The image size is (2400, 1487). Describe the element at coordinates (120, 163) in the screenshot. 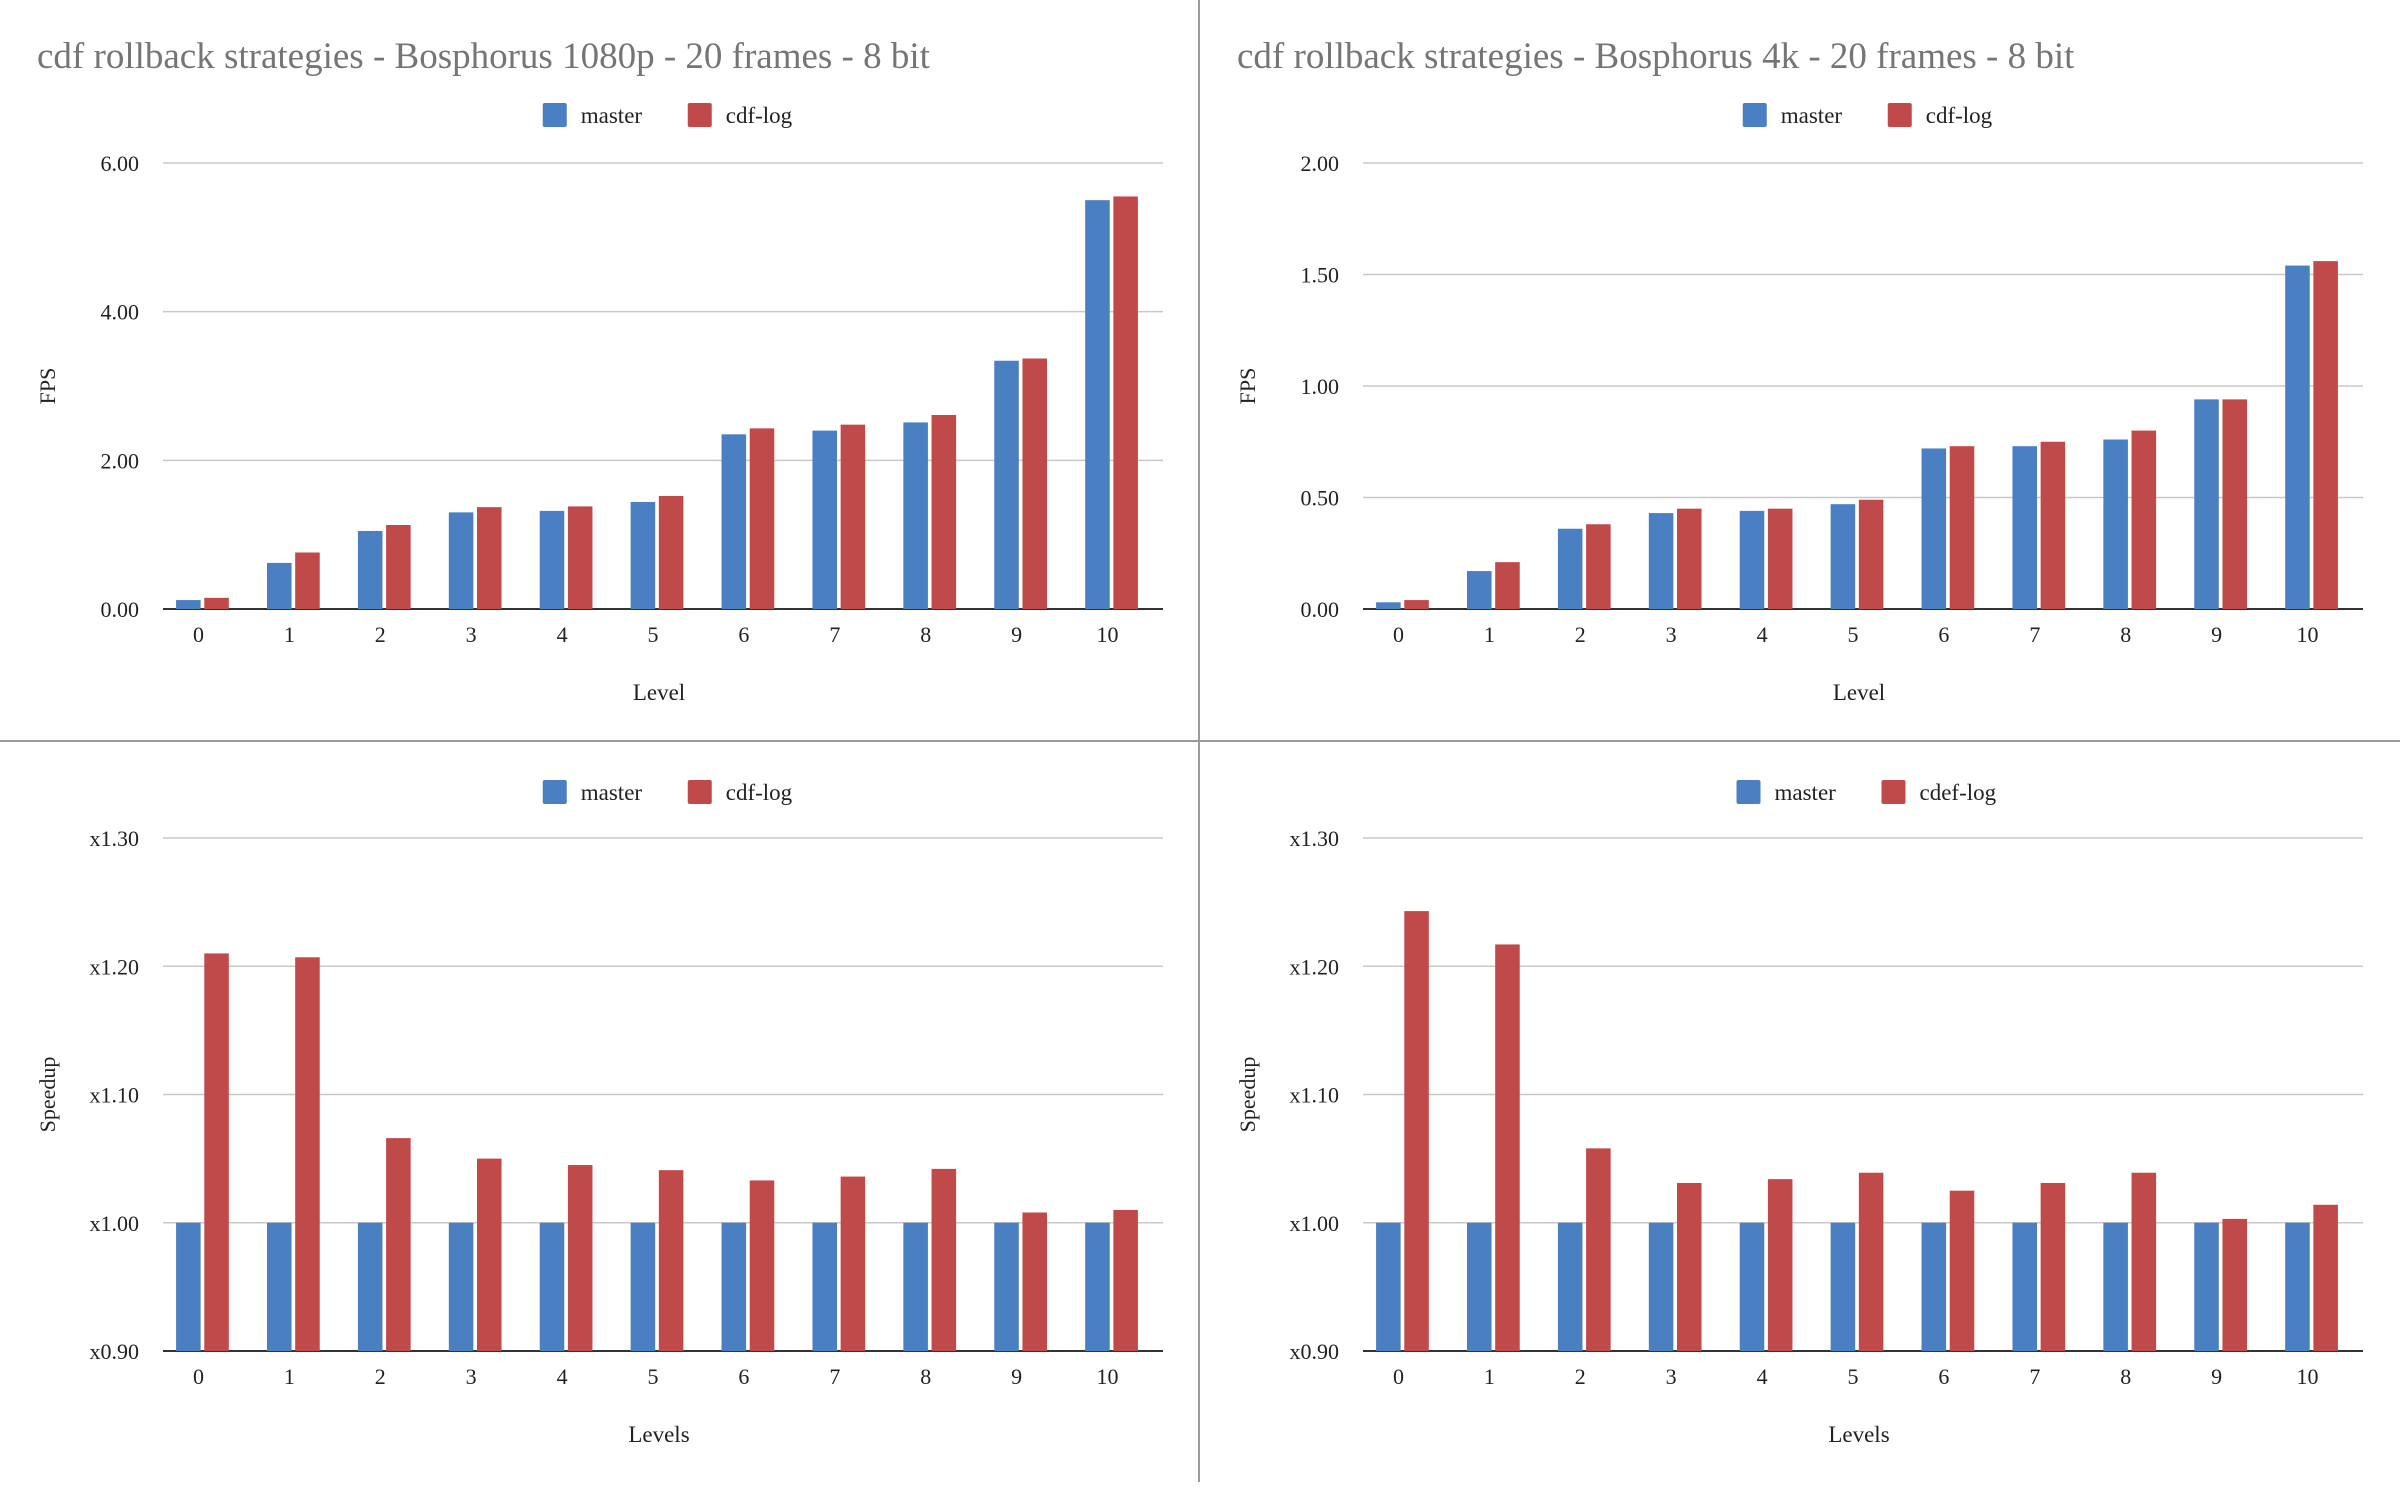

I see `y-tick-label: 6.00` at that location.